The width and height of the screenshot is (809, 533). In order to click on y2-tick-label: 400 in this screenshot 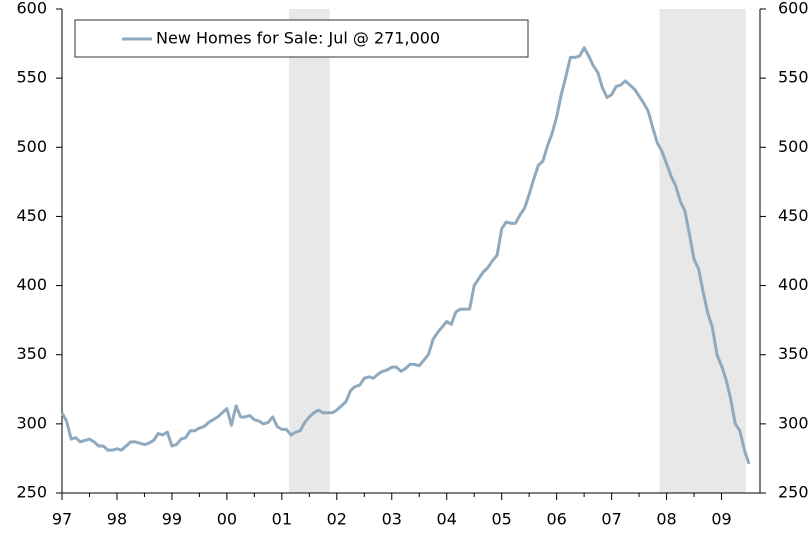, I will do `click(793, 284)`.